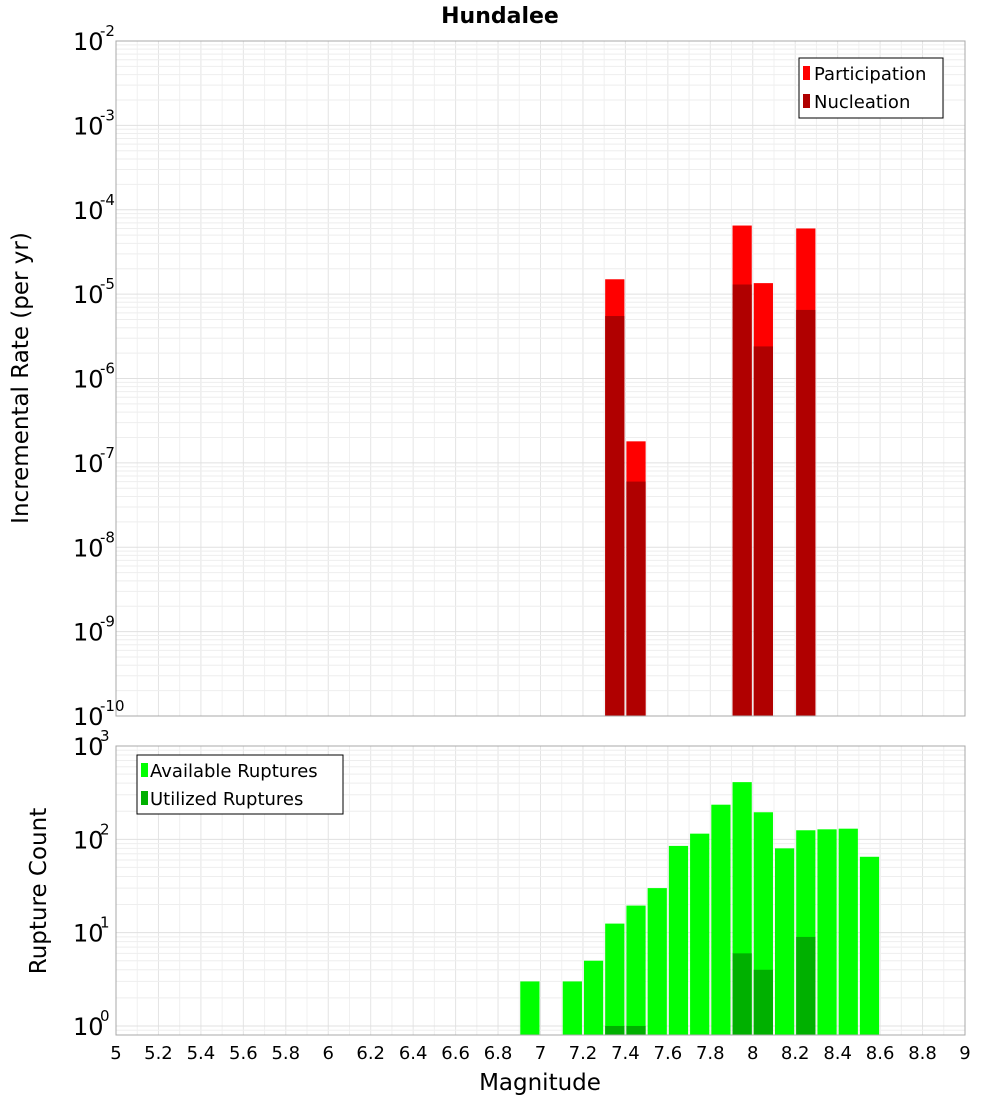 The image size is (1000, 1100). What do you see at coordinates (710, 1053) in the screenshot?
I see `x-tick-label: 7.8` at bounding box center [710, 1053].